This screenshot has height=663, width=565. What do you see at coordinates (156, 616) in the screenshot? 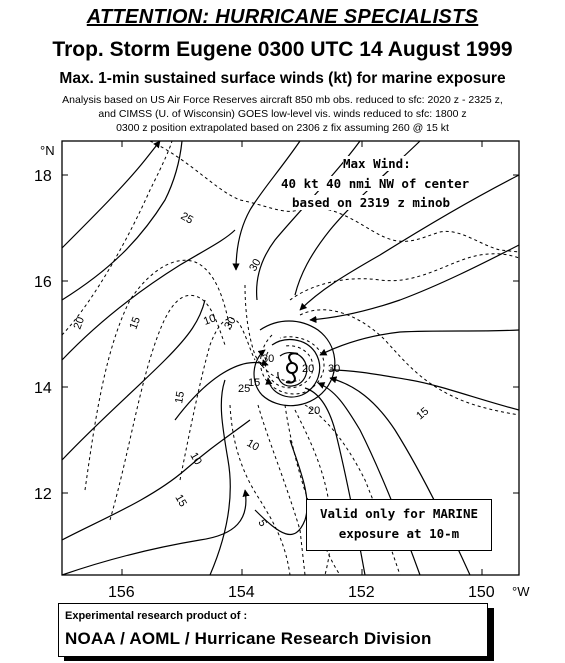
I see `footer-caption: Experimental research product of :` at bounding box center [156, 616].